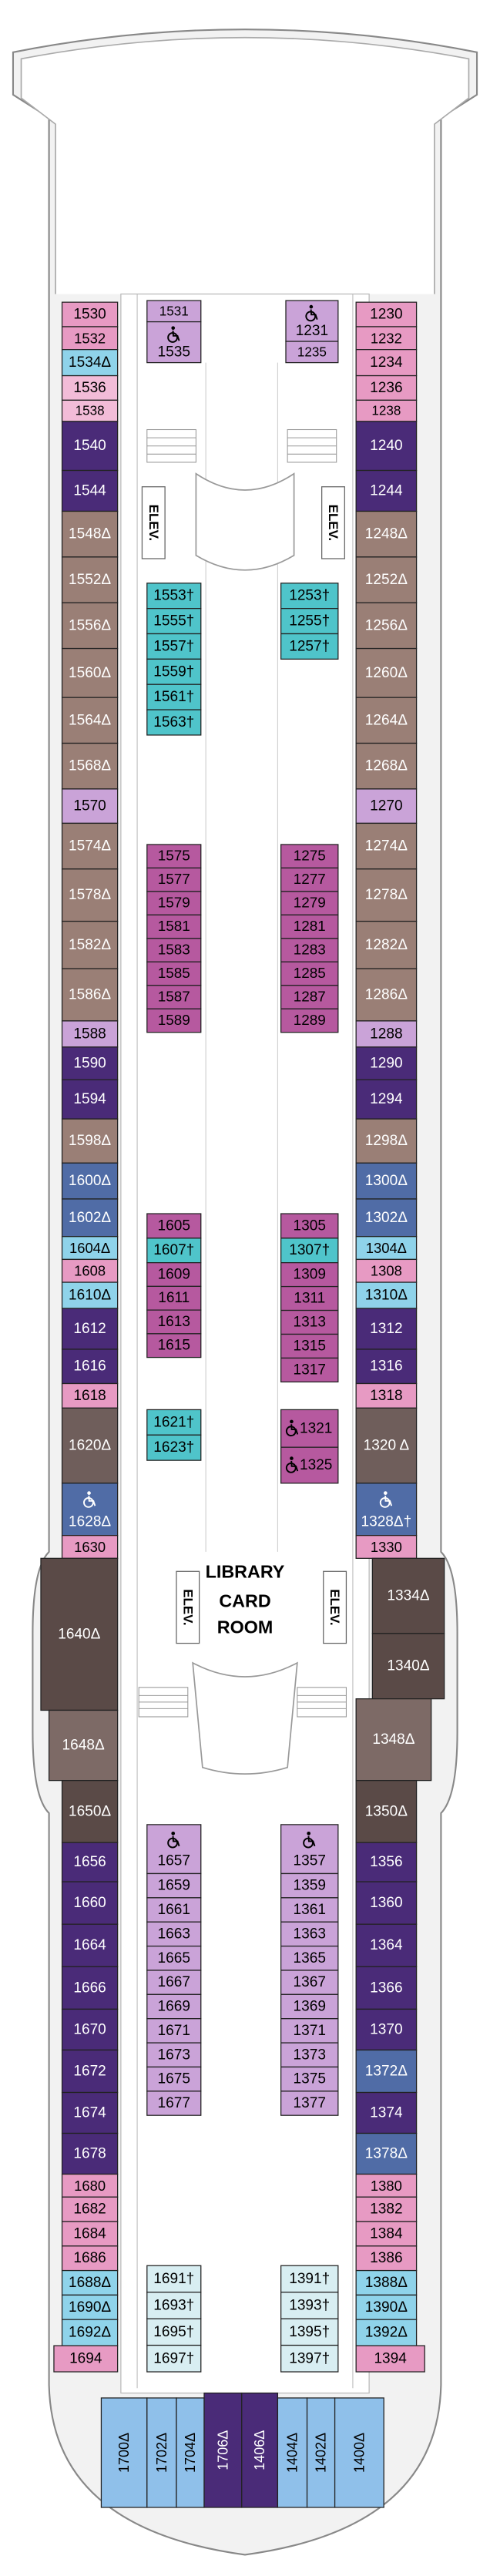 The image size is (490, 2576). Describe the element at coordinates (173, 1833) in the screenshot. I see `icon-head` at that location.